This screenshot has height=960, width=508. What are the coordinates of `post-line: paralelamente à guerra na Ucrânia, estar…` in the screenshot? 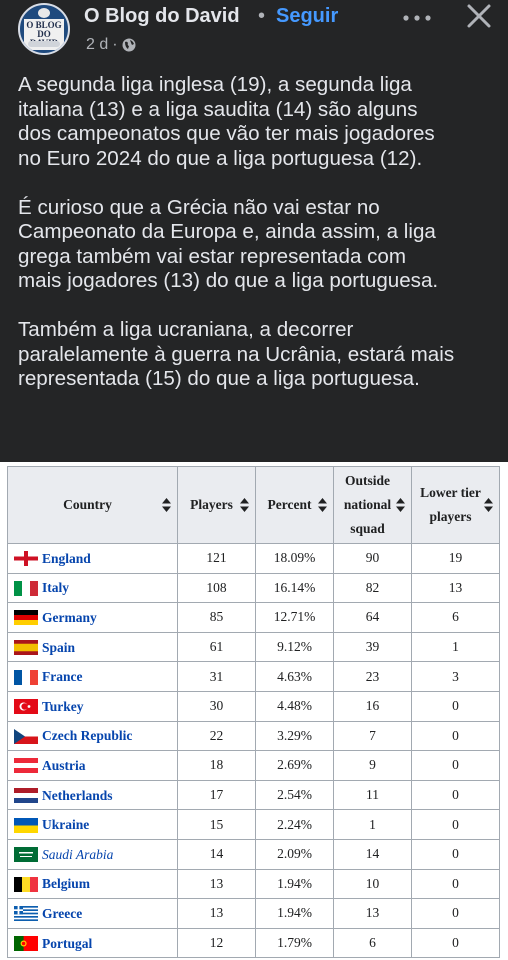 It's located at (236, 354).